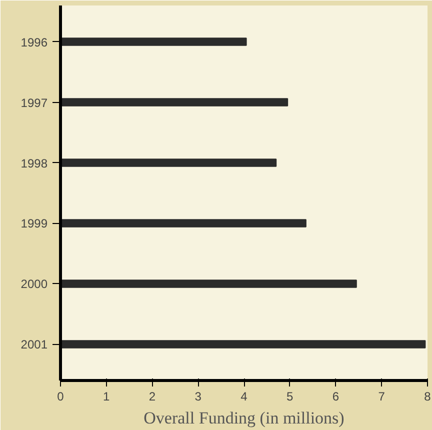  I want to click on x-axis-title: Overall Funding (in millions), so click(244, 418).